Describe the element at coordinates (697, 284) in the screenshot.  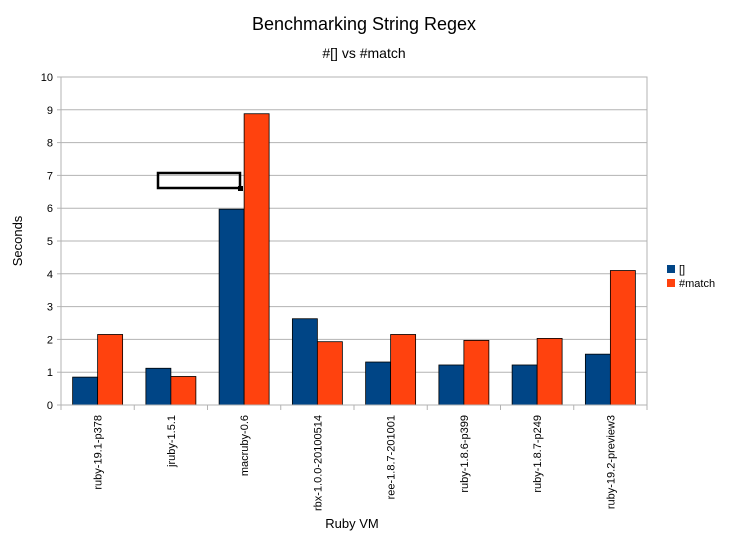
I see `legend-label-series-2: #match` at that location.